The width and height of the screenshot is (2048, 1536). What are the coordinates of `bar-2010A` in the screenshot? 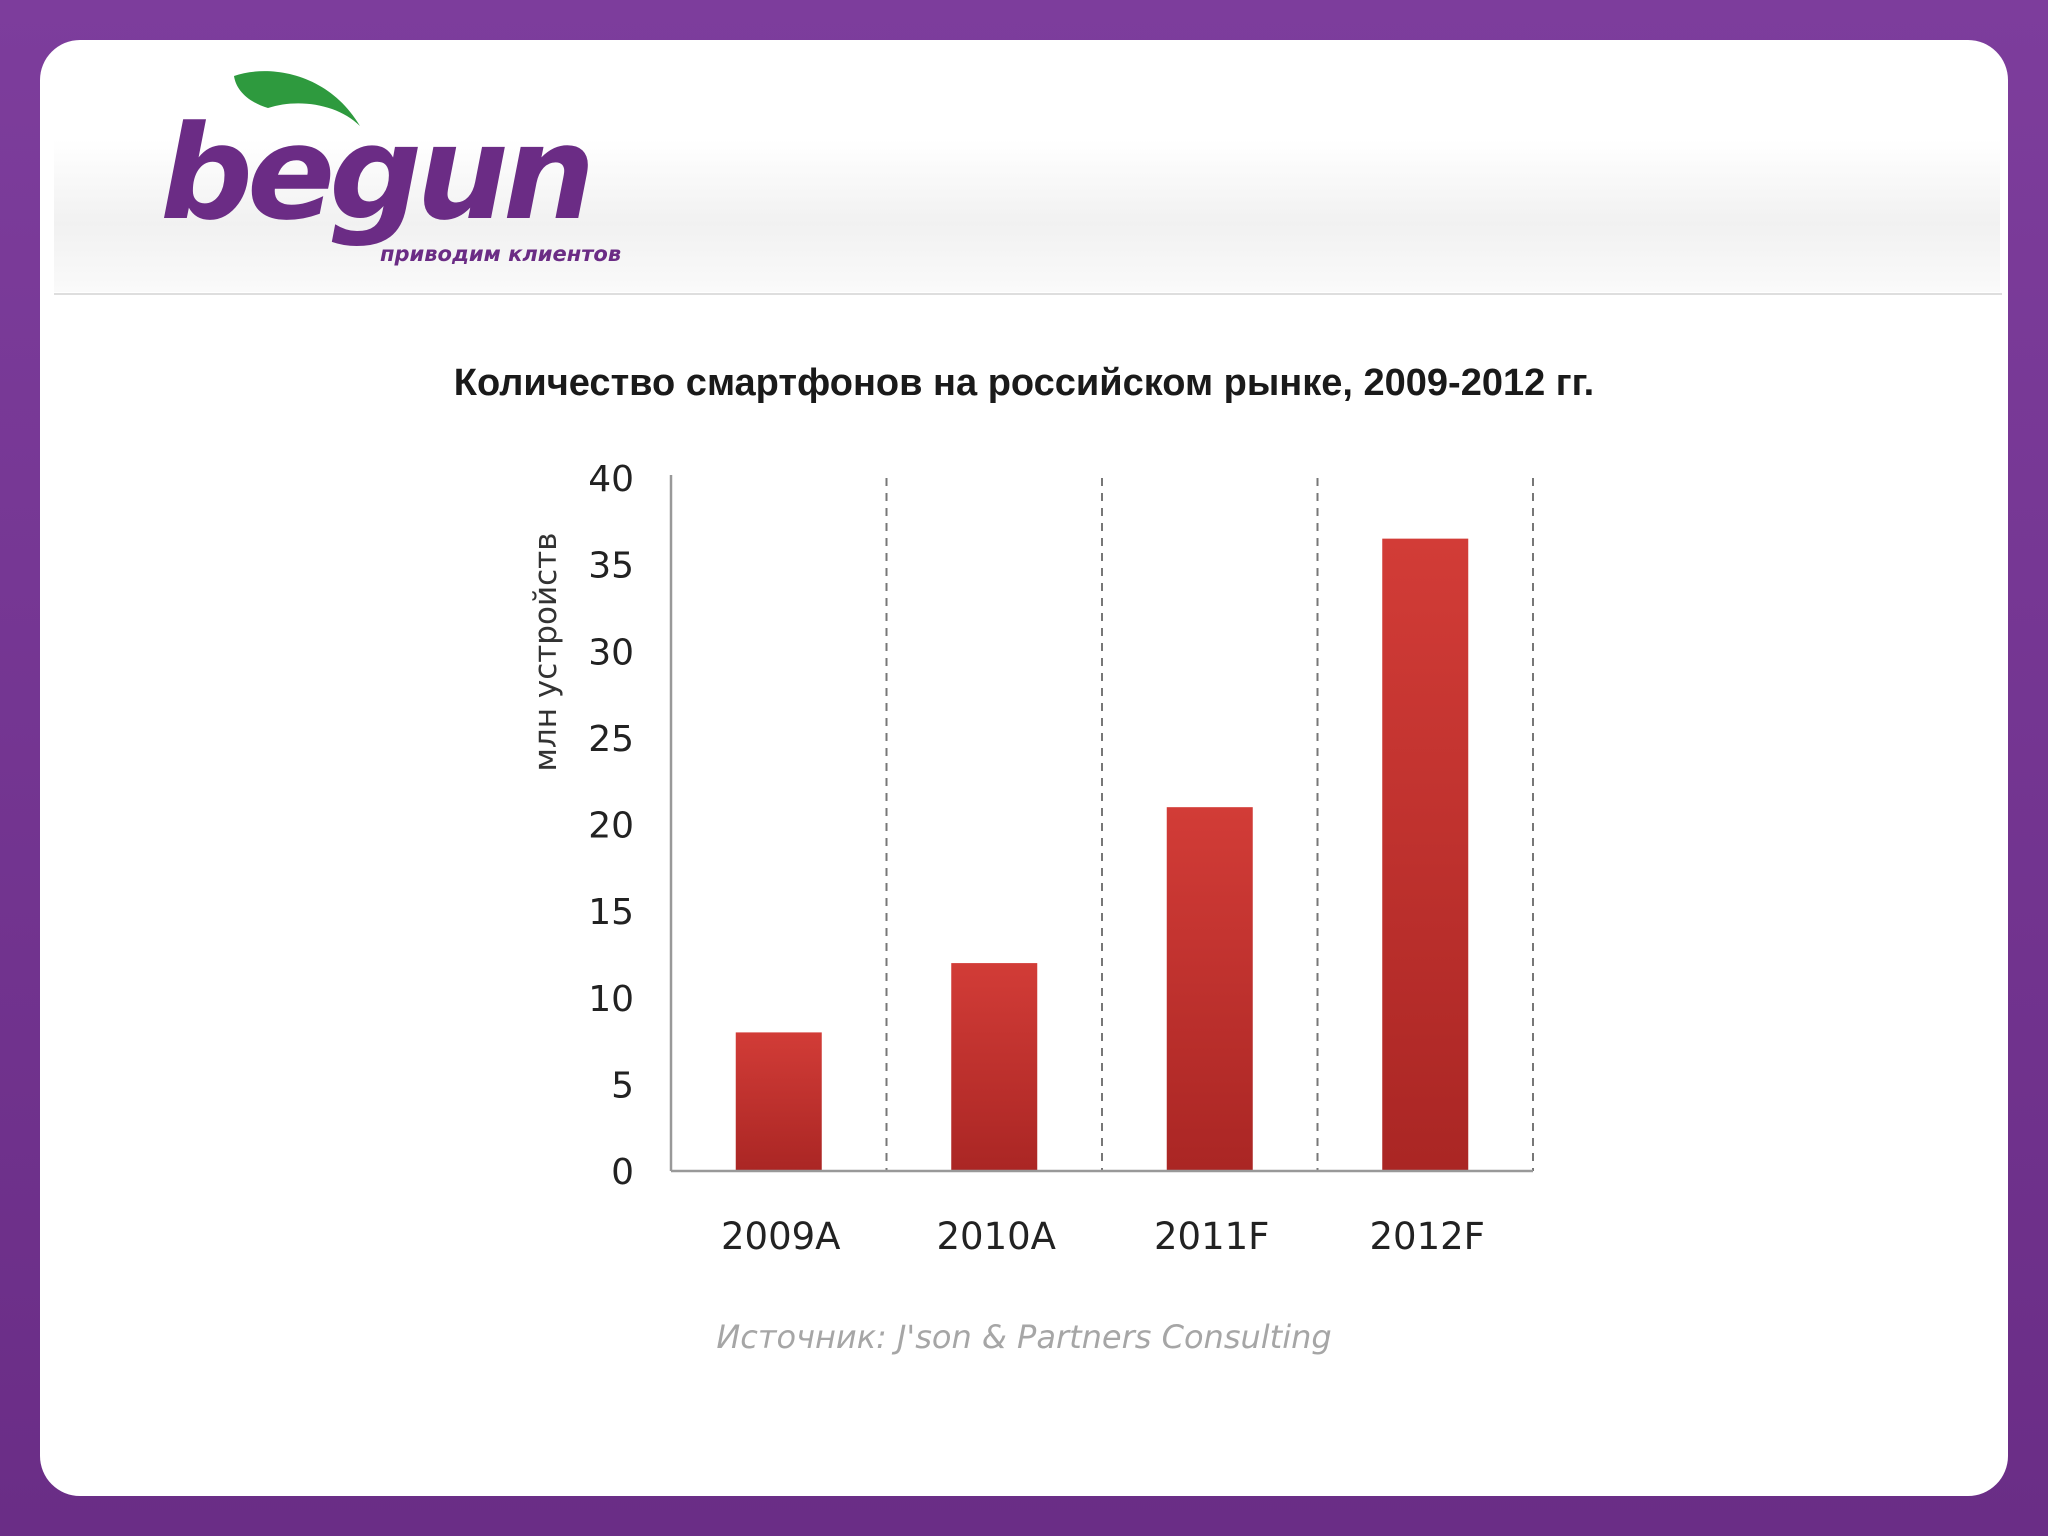 It's located at (994, 1067).